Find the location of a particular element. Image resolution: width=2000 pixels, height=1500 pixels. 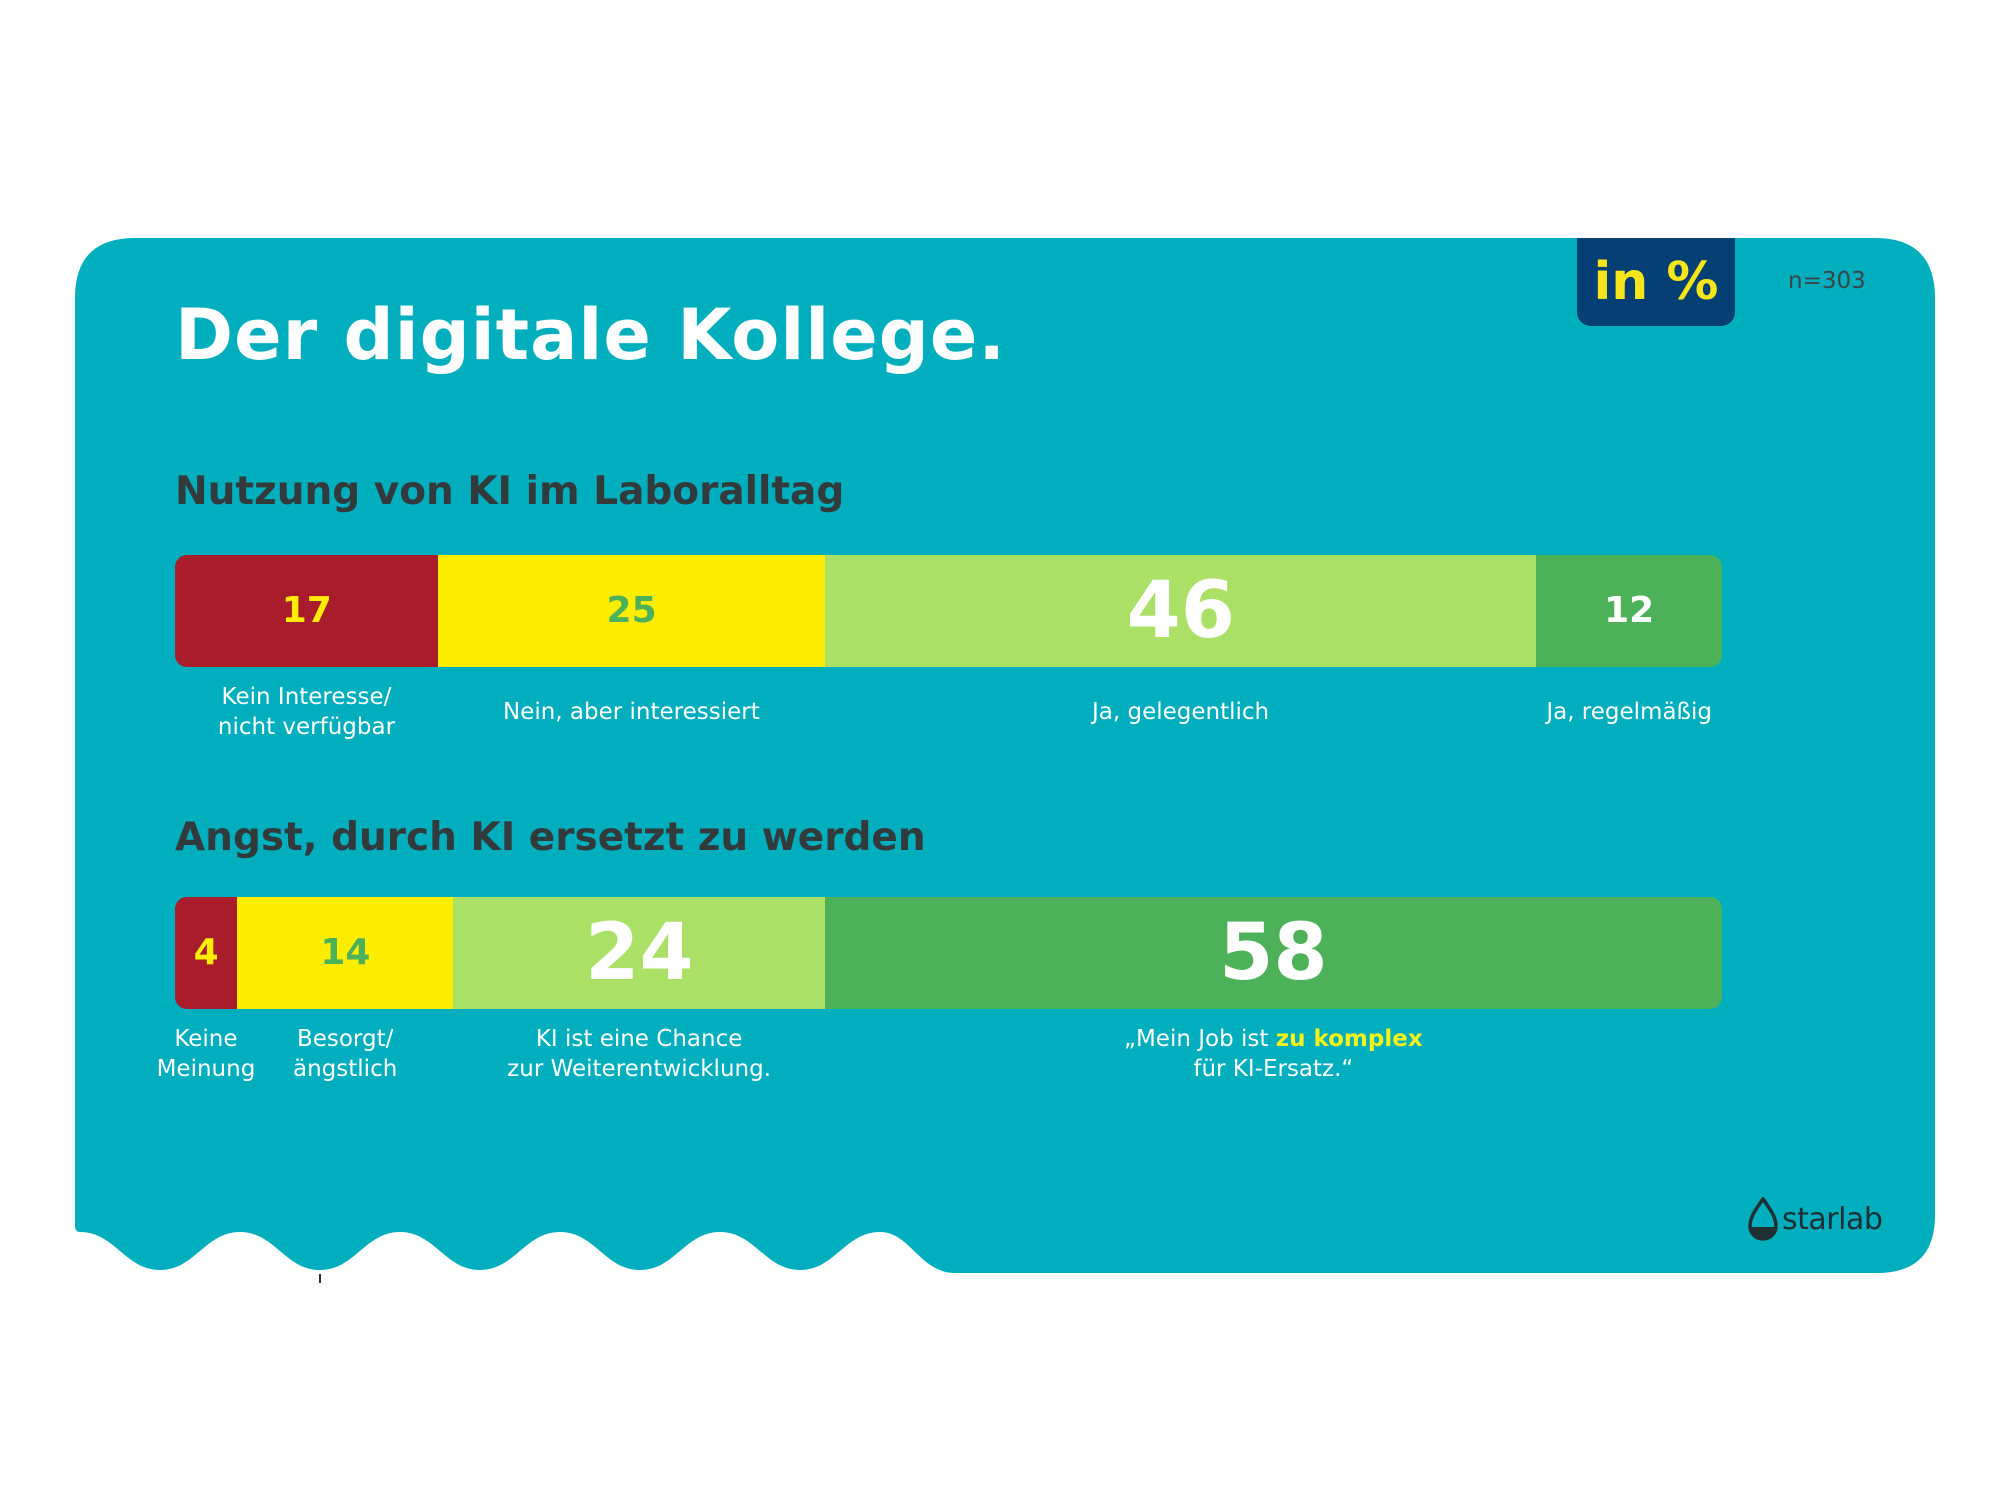

label-text: für KI-Ersatz.“ is located at coordinates (1273, 1069).